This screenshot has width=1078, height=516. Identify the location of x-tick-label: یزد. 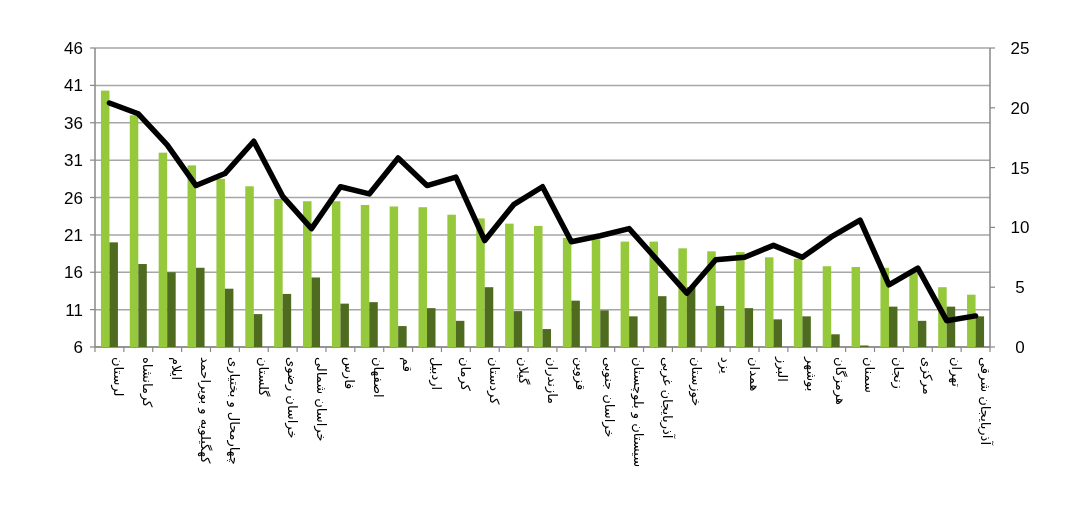
(724, 365).